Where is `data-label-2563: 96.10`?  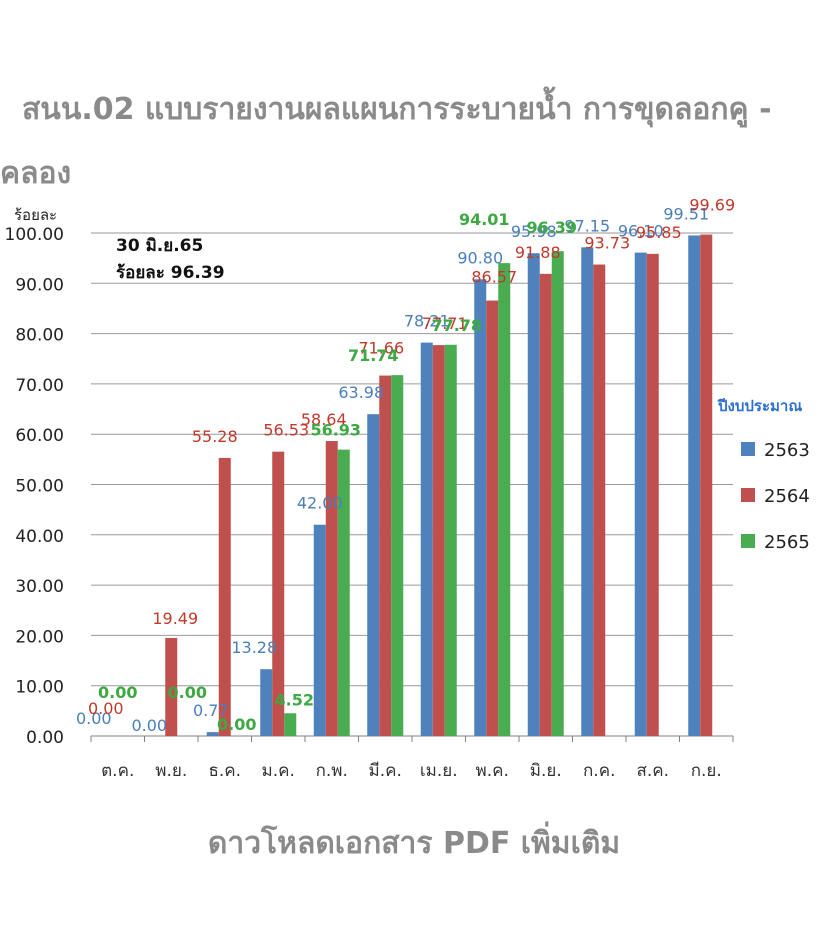 data-label-2563: 96.10 is located at coordinates (641, 231).